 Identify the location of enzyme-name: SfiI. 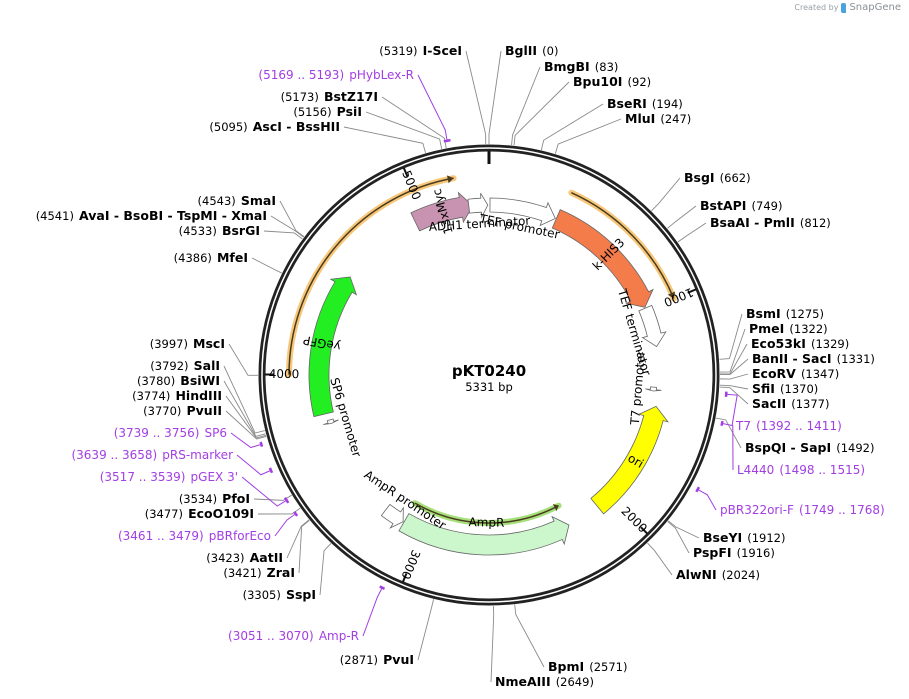
(763, 388).